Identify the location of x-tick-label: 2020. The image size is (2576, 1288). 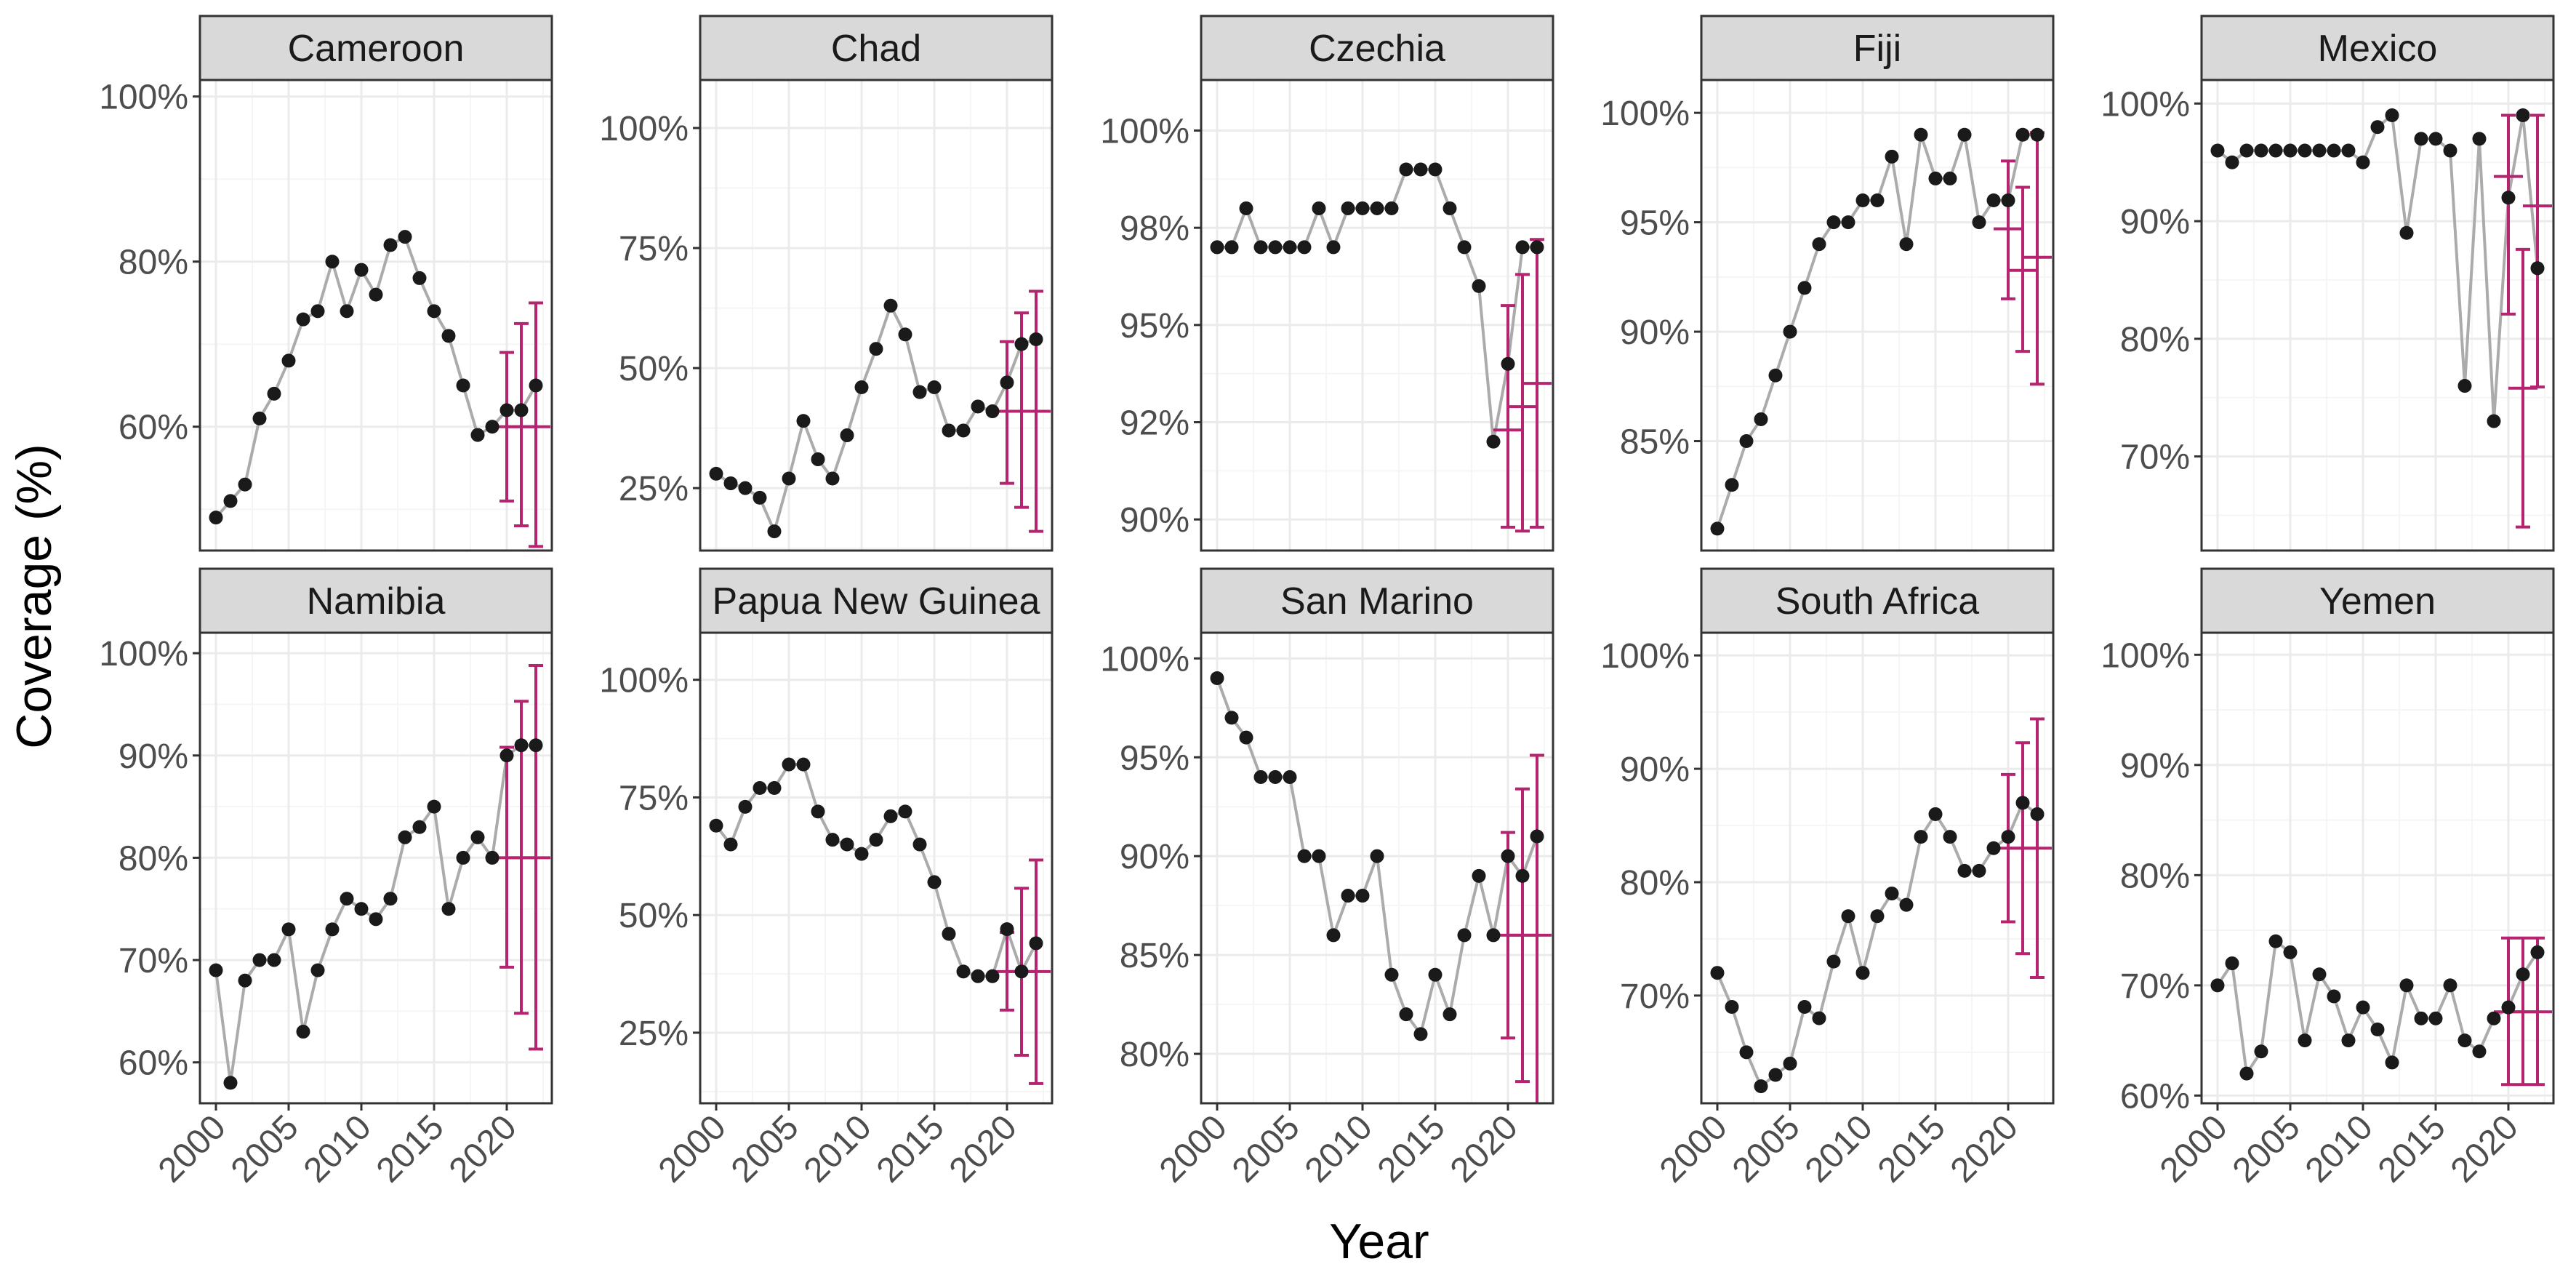
(983, 1149).